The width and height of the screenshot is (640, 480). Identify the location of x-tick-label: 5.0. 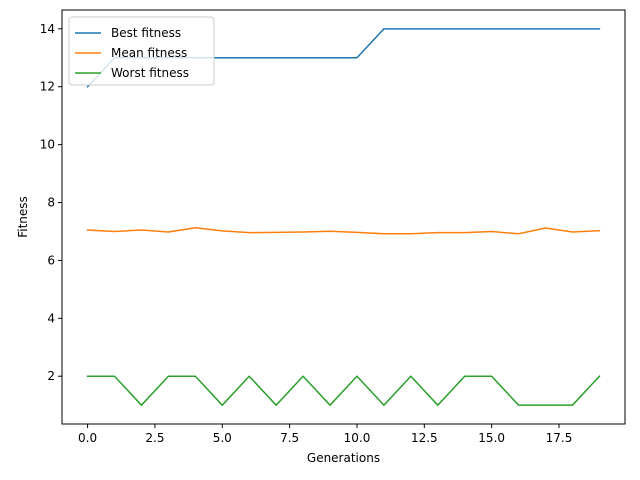
(222, 438).